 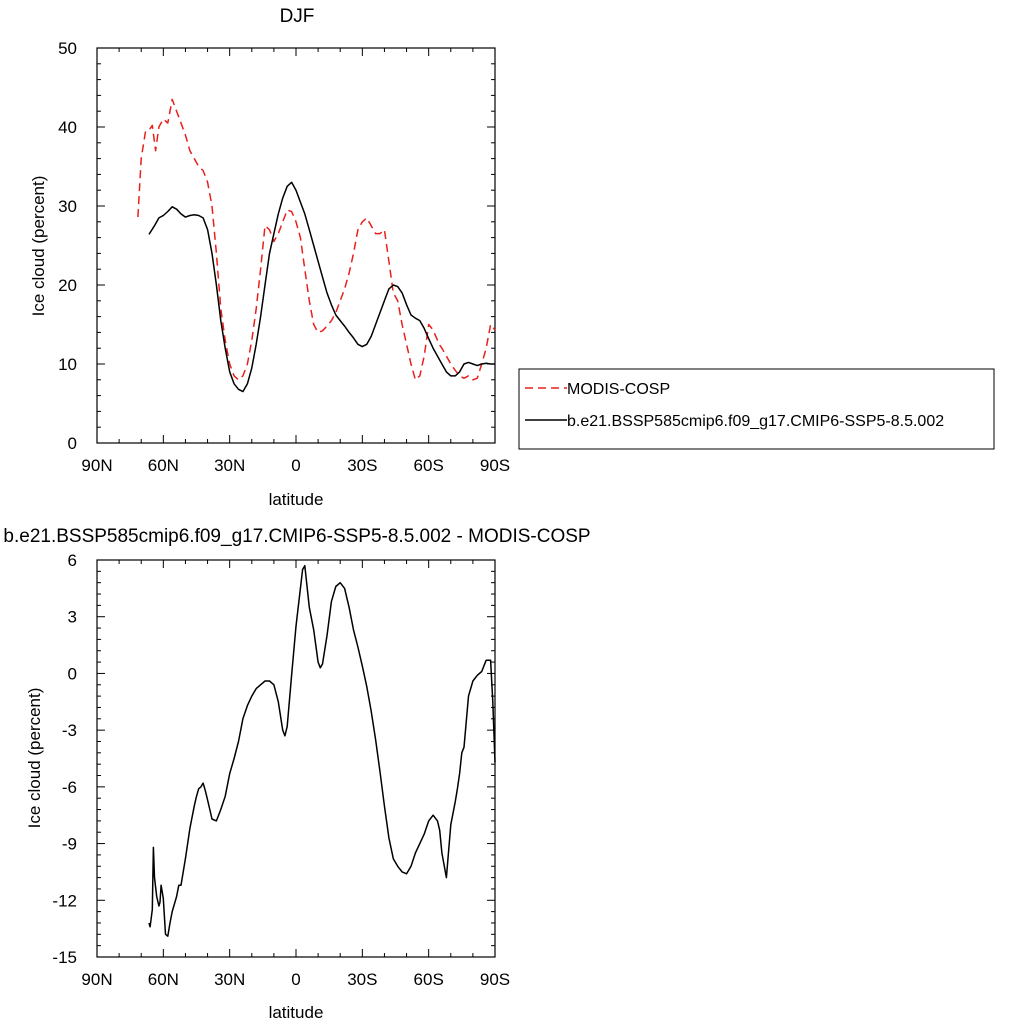 What do you see at coordinates (72, 560) in the screenshot?
I see `bottom-y-tick-label: 6` at bounding box center [72, 560].